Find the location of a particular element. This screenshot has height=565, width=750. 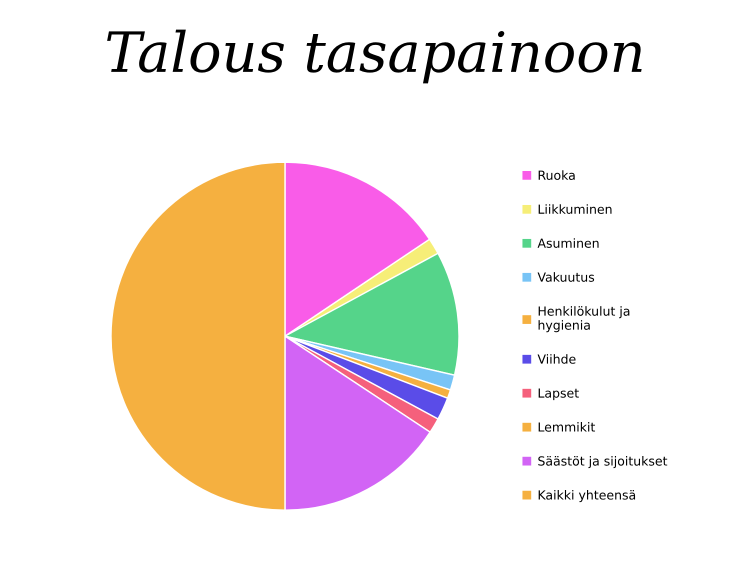

legend-label: Asuminen is located at coordinates (568, 243).